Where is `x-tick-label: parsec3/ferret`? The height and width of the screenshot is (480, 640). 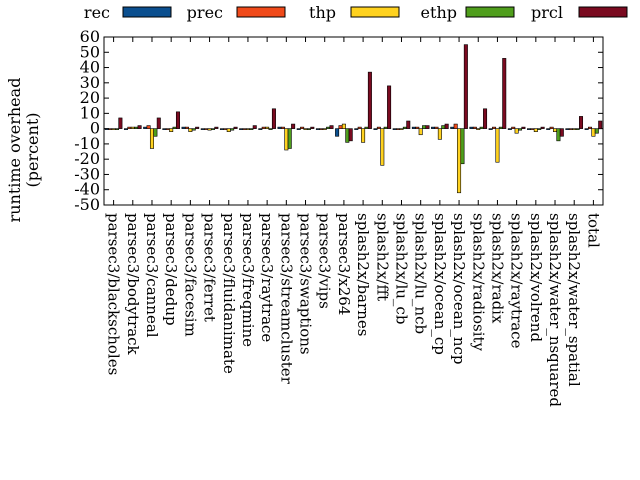 x-tick-label: parsec3/ferret is located at coordinates (210, 267).